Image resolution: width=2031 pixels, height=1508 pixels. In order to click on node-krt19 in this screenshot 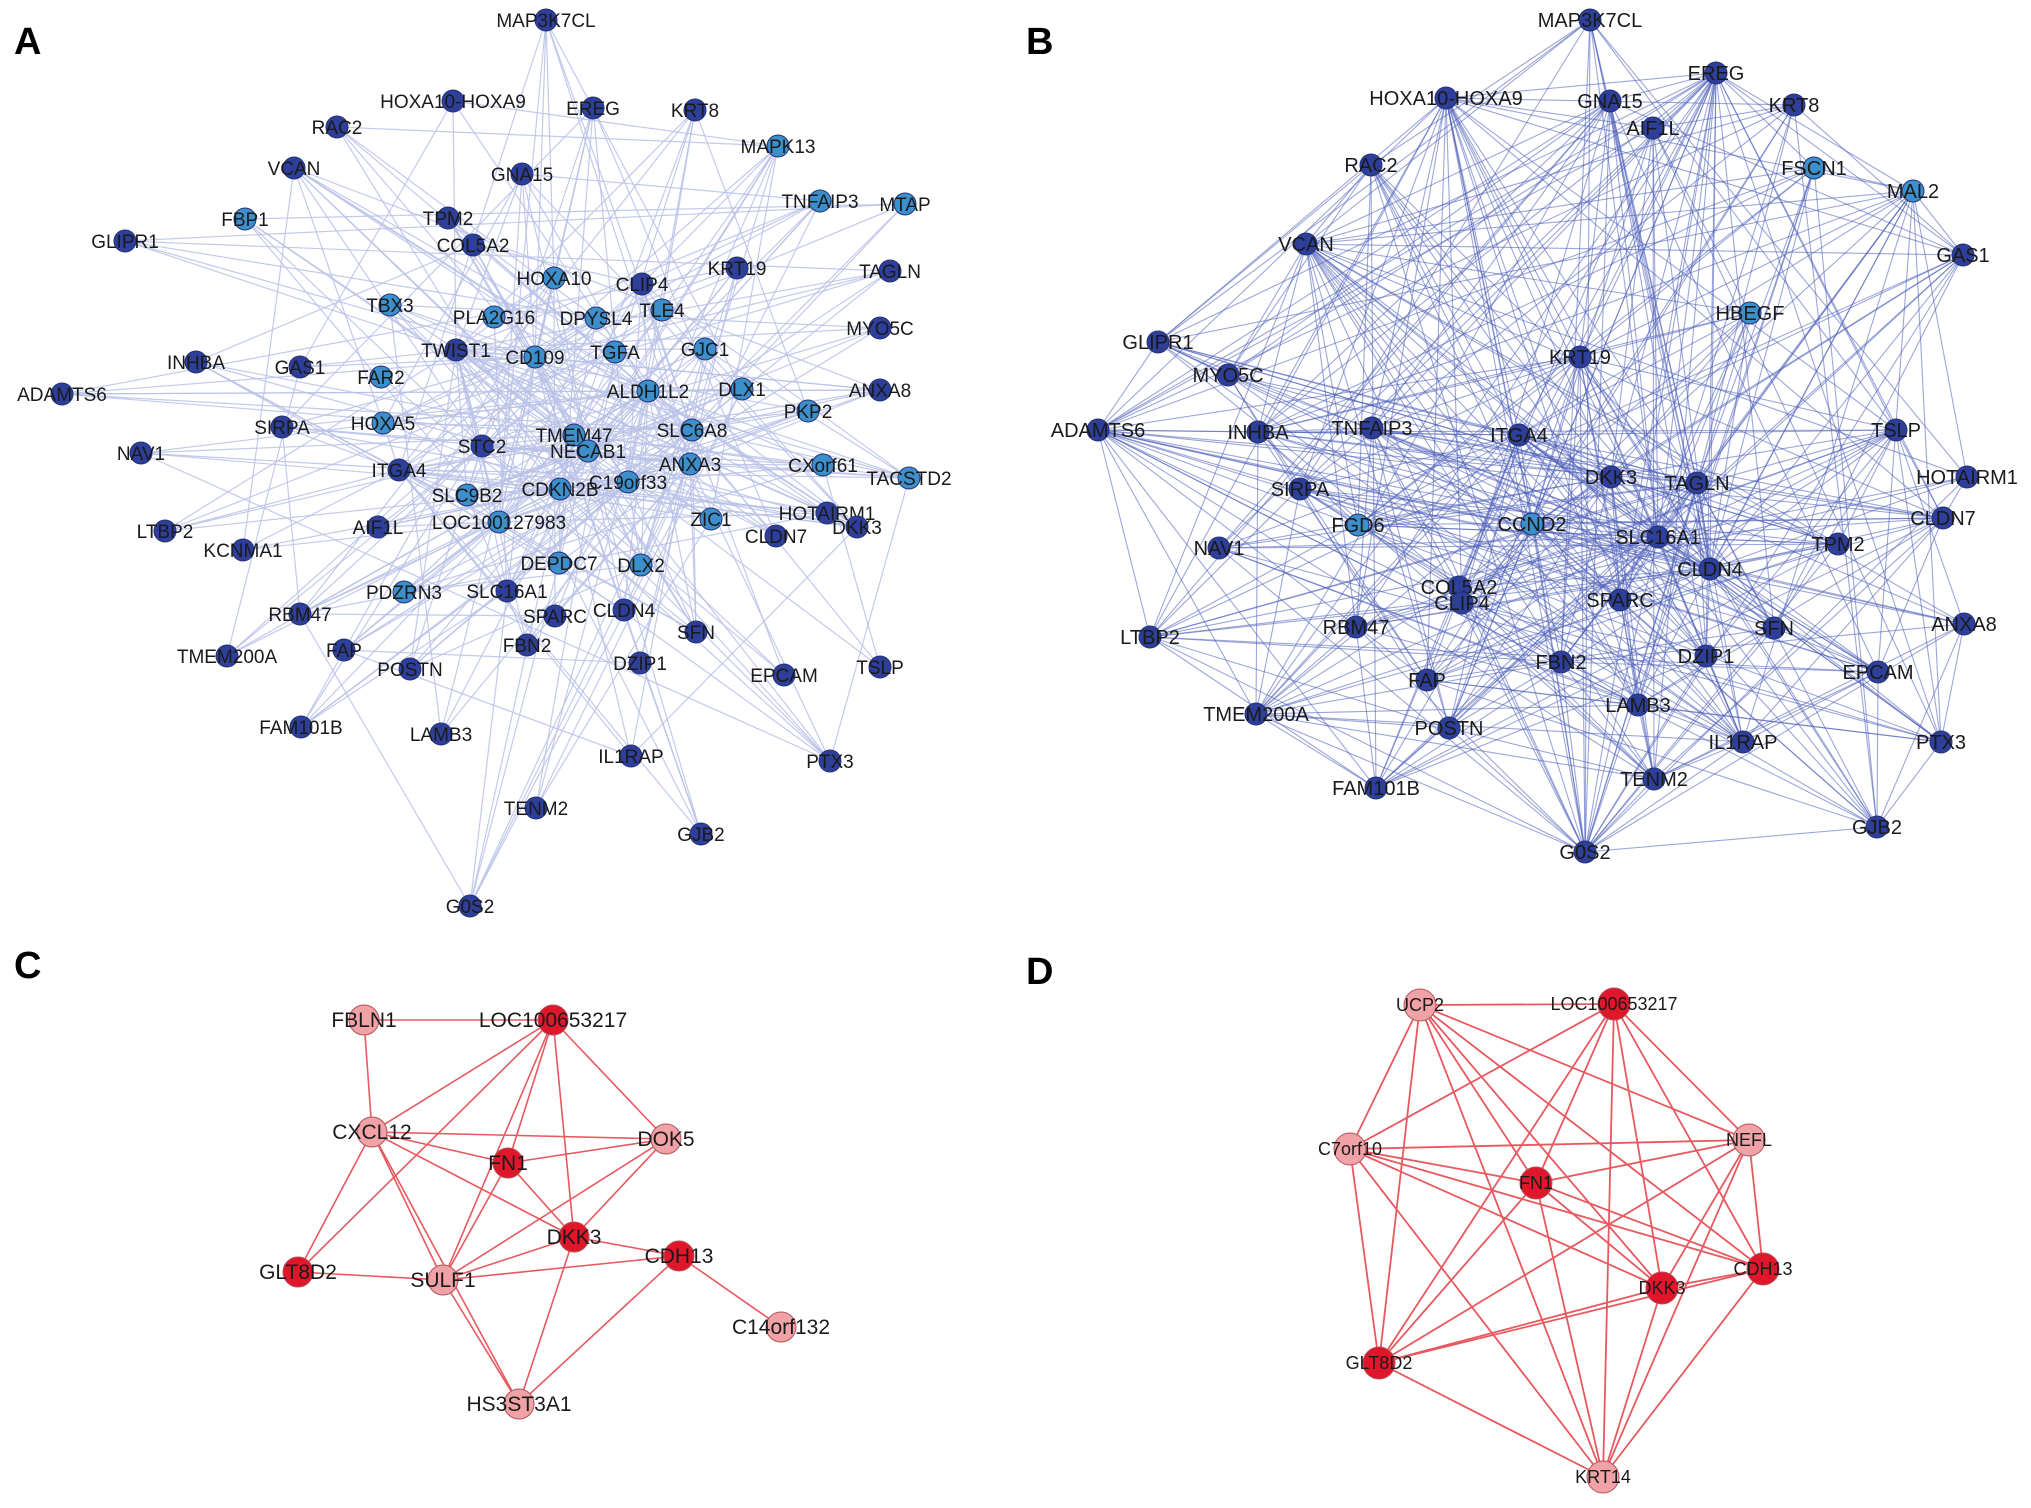, I will do `click(737, 268)`.